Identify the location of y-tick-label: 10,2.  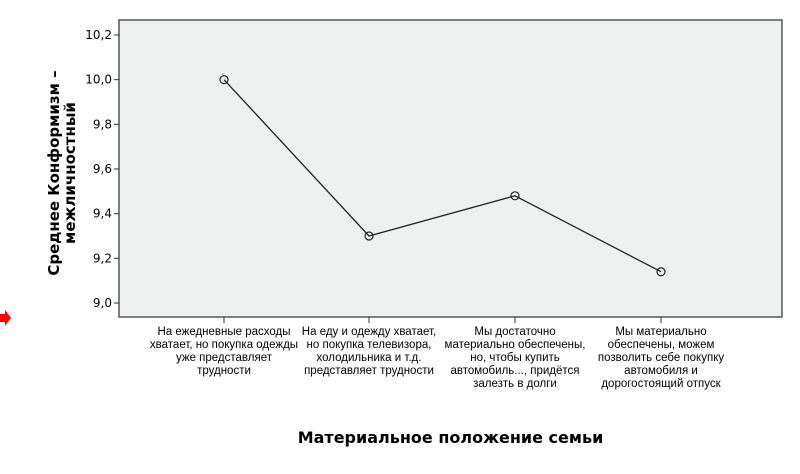
(98, 35).